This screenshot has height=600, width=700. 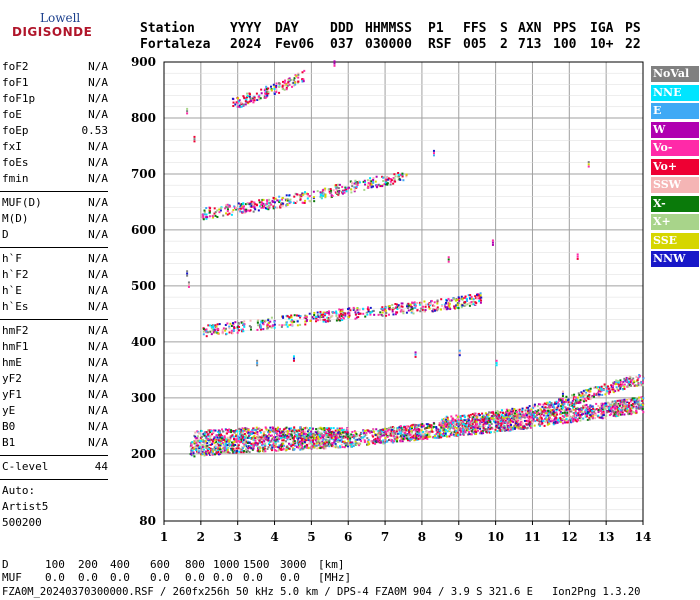 What do you see at coordinates (662, 221) in the screenshot?
I see `legend-label: X+` at bounding box center [662, 221].